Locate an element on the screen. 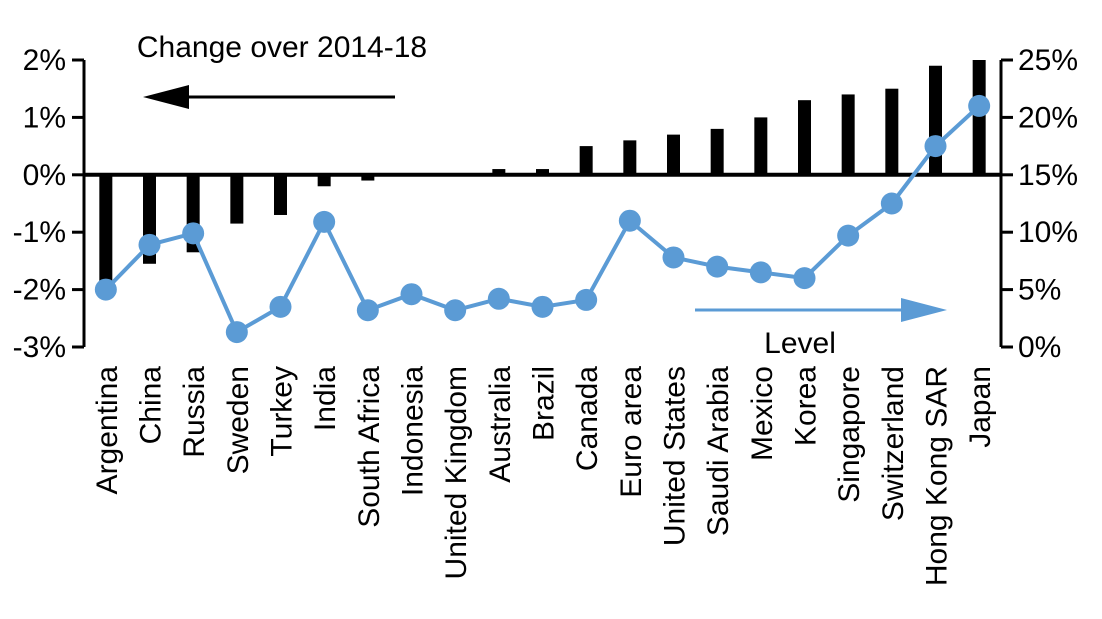  marker-sweden is located at coordinates (236, 332).